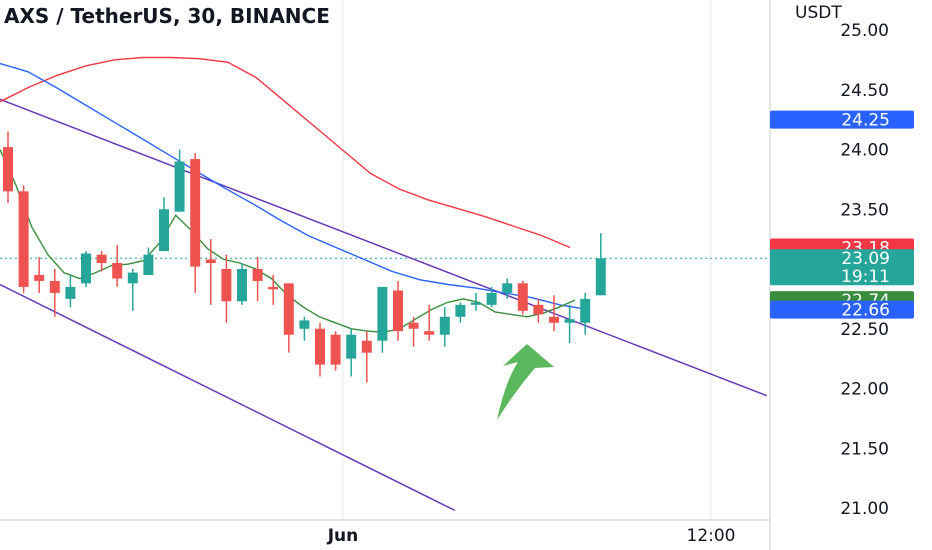 This screenshot has width=932, height=550. What do you see at coordinates (864, 509) in the screenshot?
I see `price-tick-label: 21.00` at bounding box center [864, 509].